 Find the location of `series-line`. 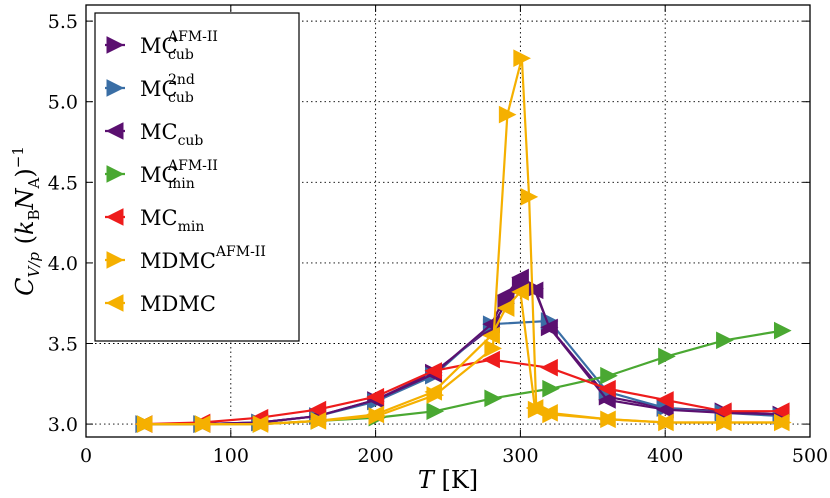

series-line is located at coordinates (462, 392).